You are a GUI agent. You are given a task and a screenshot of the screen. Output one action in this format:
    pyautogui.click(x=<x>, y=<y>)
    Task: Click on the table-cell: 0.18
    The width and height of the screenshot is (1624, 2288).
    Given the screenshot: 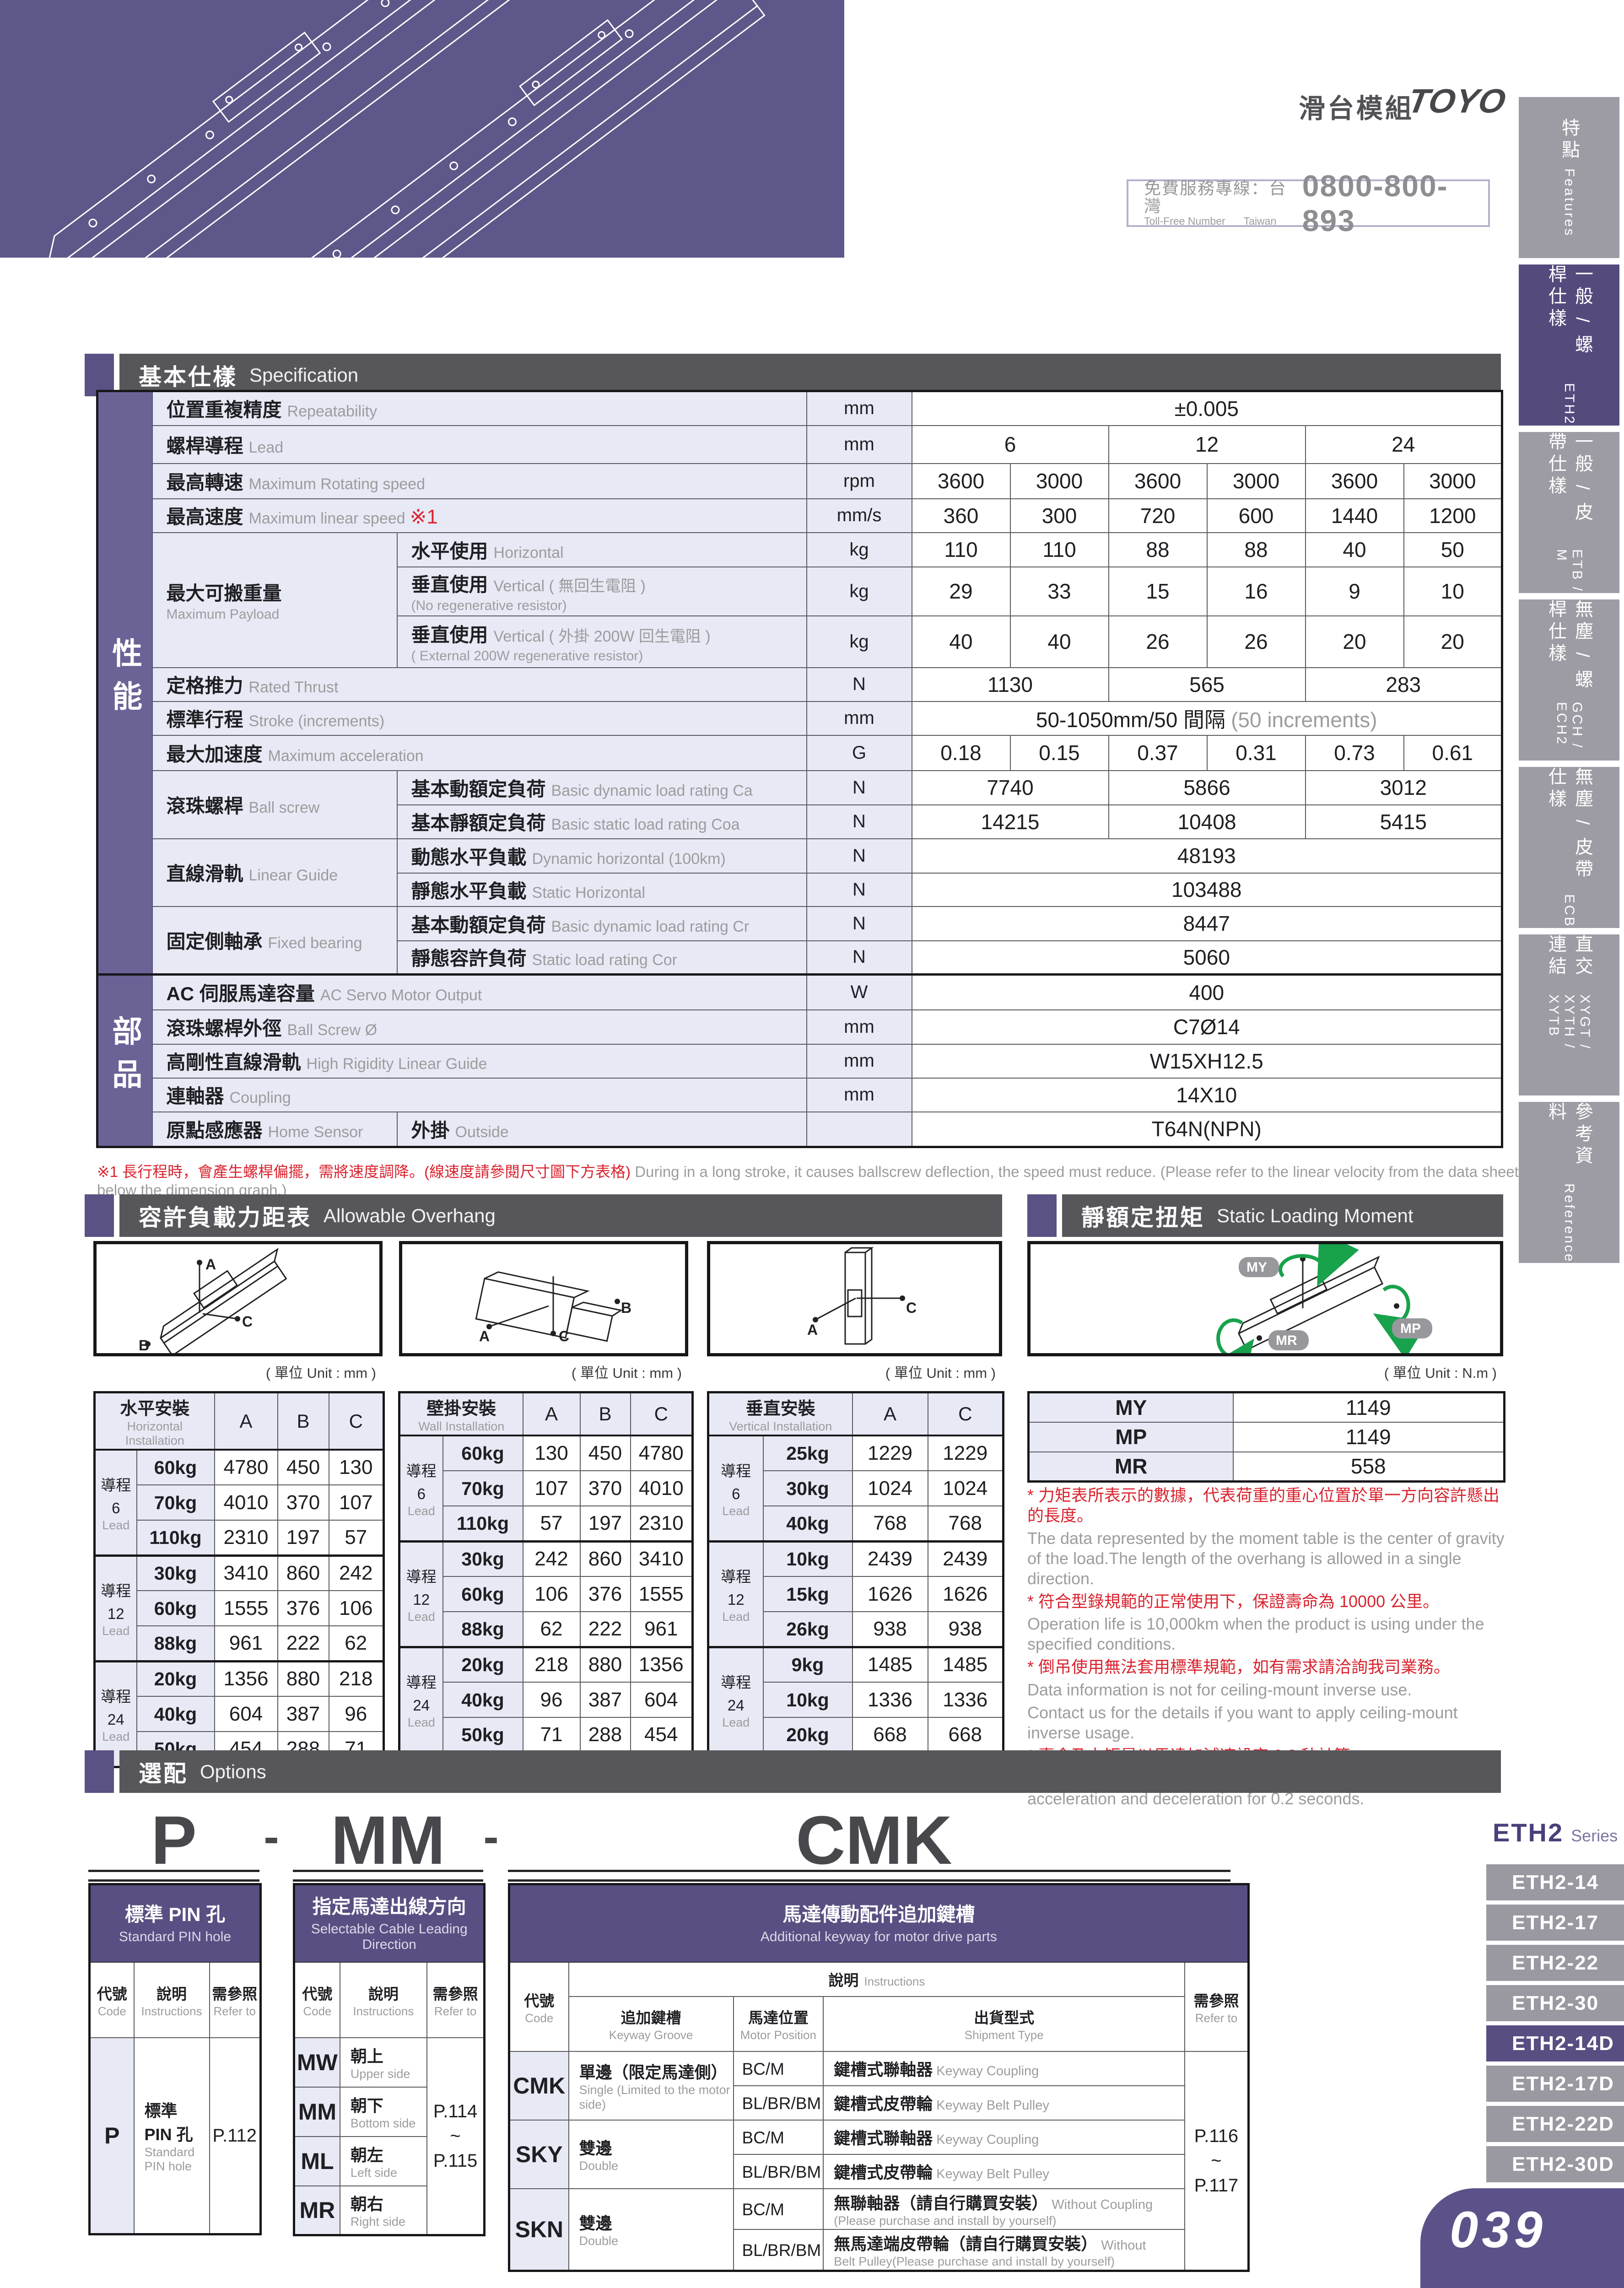 What is the action you would take?
    pyautogui.click(x=961, y=752)
    